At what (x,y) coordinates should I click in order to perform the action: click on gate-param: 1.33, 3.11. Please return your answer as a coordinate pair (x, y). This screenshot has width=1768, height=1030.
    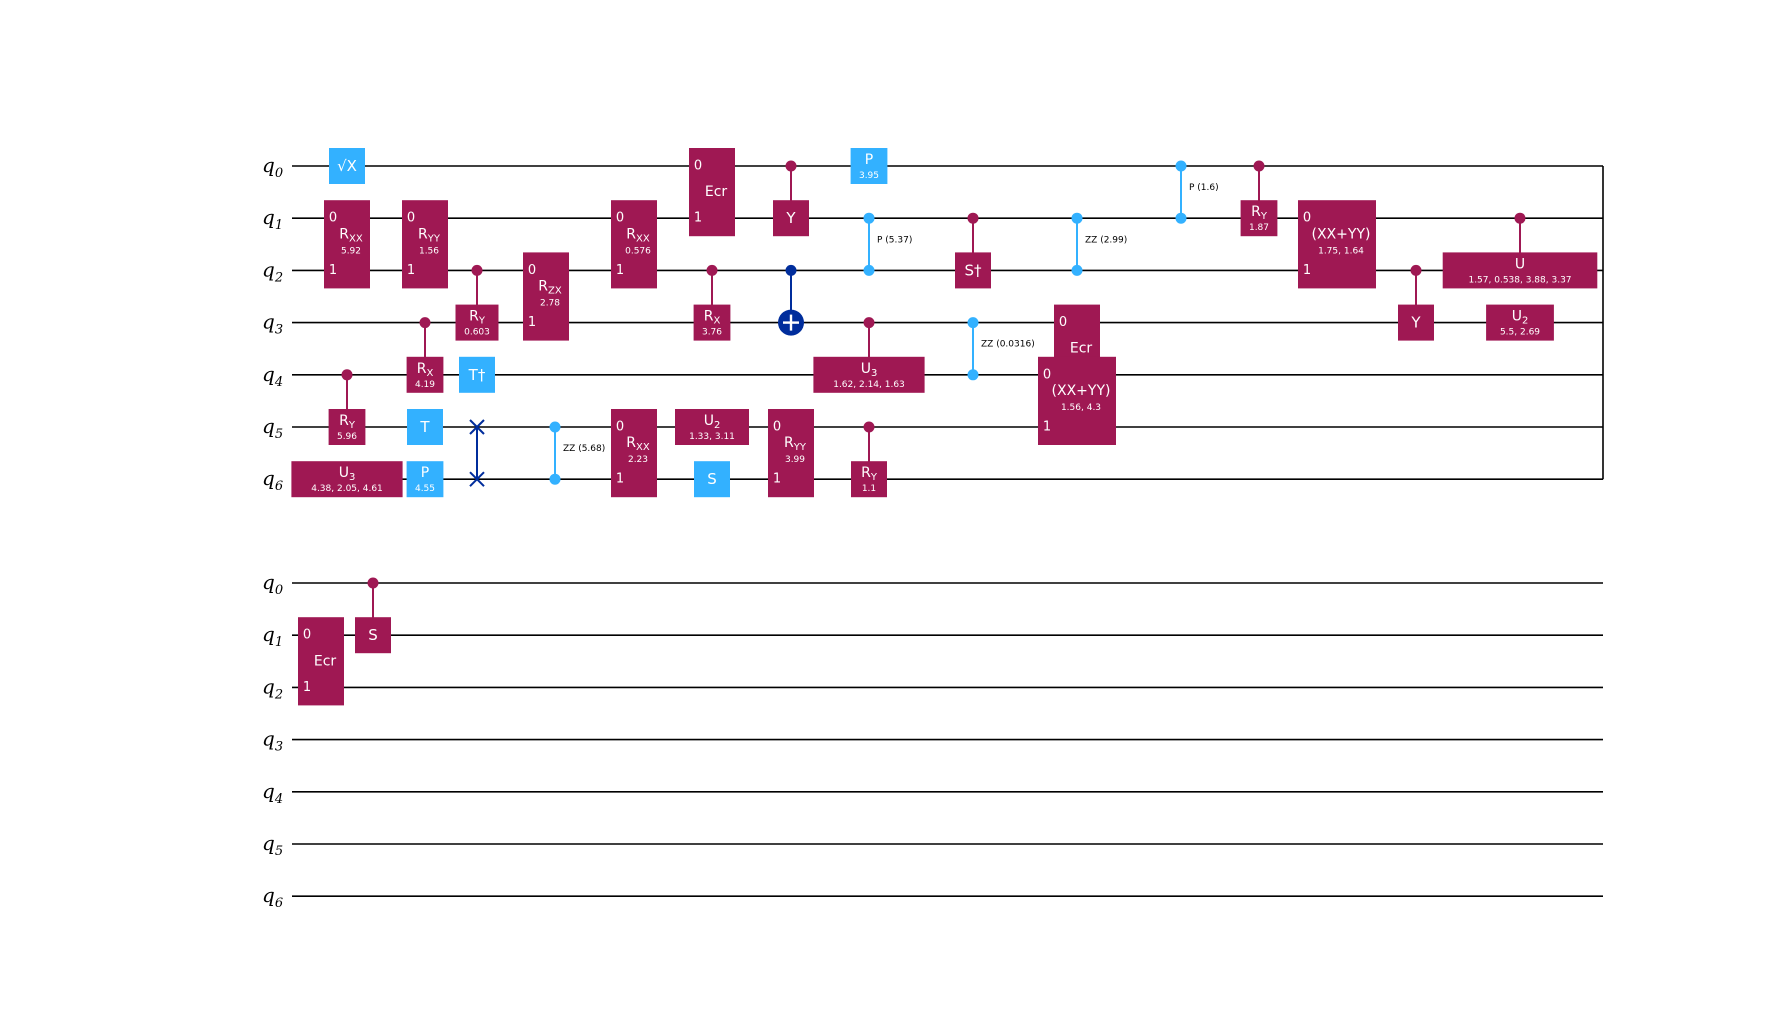
    Looking at the image, I should click on (712, 437).